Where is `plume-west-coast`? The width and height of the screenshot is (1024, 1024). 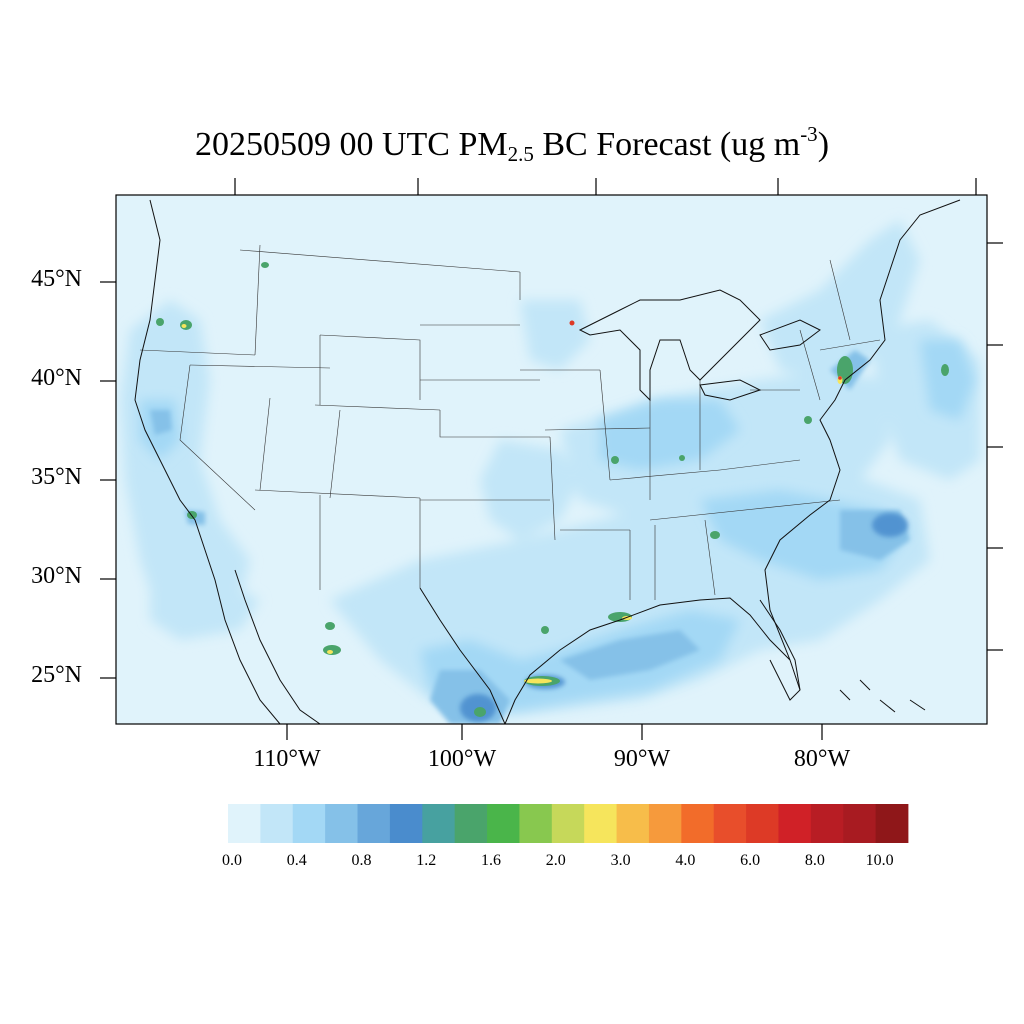
plume-west-coast is located at coordinates (185, 465).